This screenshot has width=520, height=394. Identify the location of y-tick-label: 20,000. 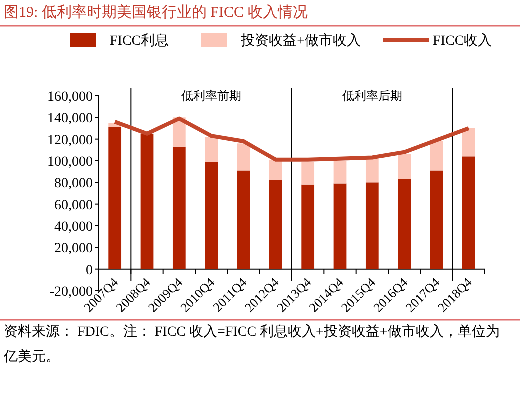
(73, 249).